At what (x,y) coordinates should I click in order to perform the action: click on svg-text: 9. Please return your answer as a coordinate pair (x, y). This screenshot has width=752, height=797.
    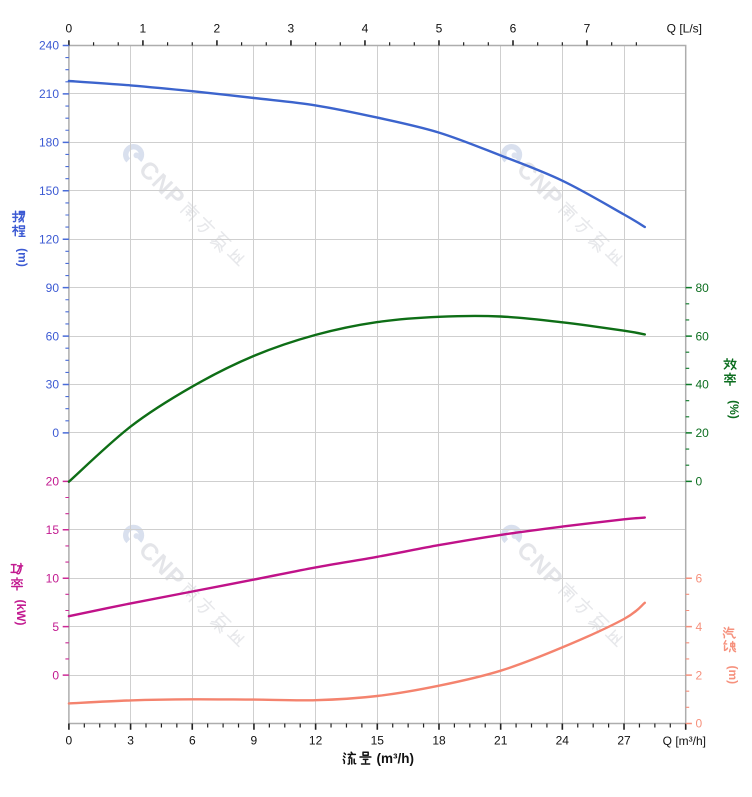
    Looking at the image, I should click on (254, 741).